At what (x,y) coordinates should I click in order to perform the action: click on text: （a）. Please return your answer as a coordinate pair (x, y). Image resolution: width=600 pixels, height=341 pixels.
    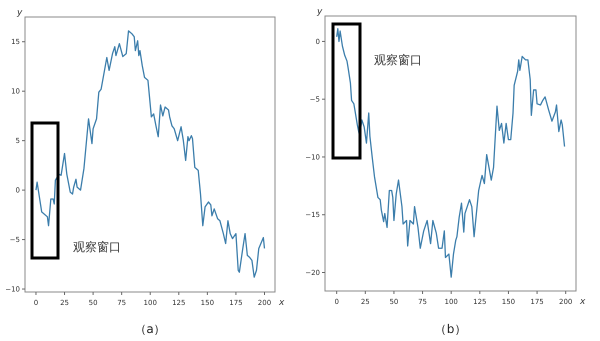
    Looking at the image, I should click on (150, 329).